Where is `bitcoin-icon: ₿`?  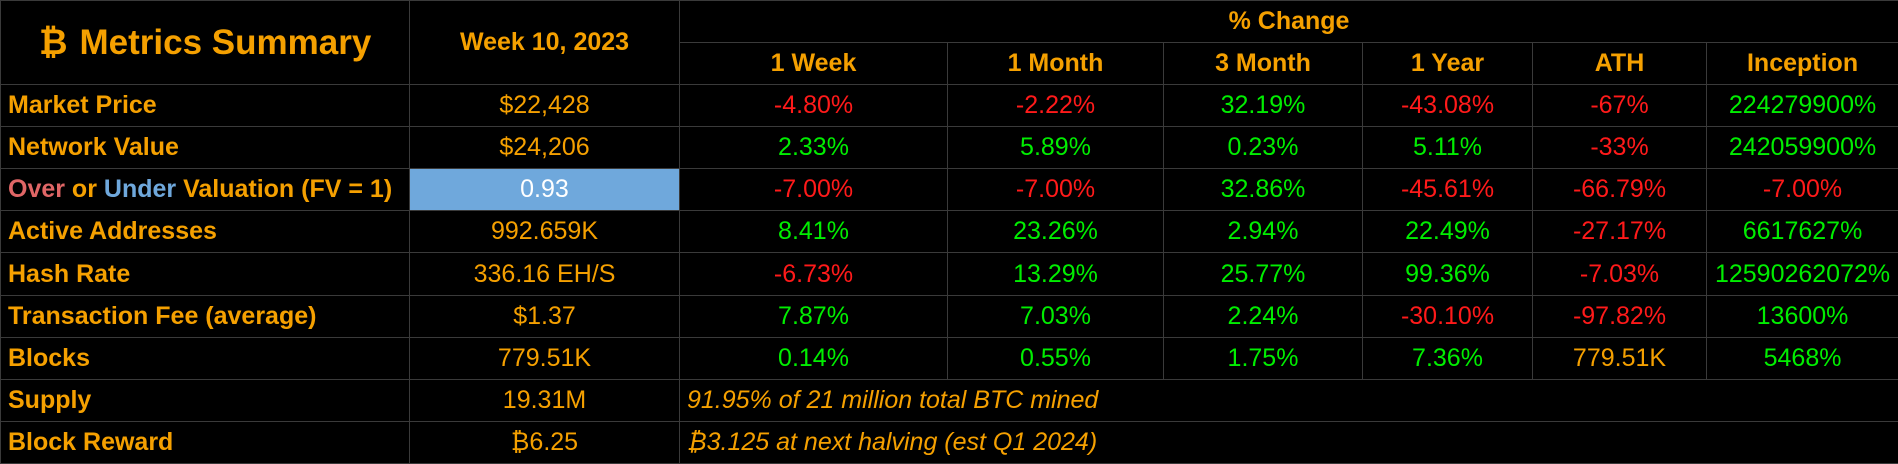
bitcoin-icon: ₿ is located at coordinates (53, 42).